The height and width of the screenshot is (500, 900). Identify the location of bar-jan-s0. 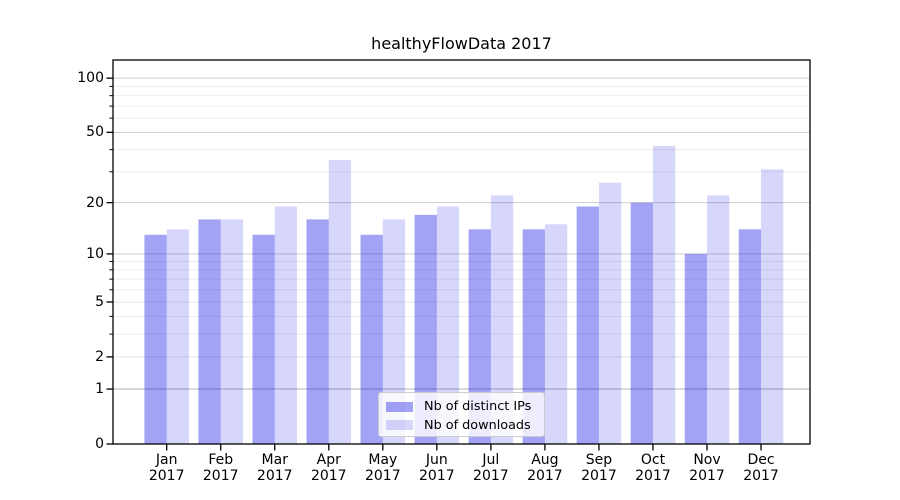
(155, 339).